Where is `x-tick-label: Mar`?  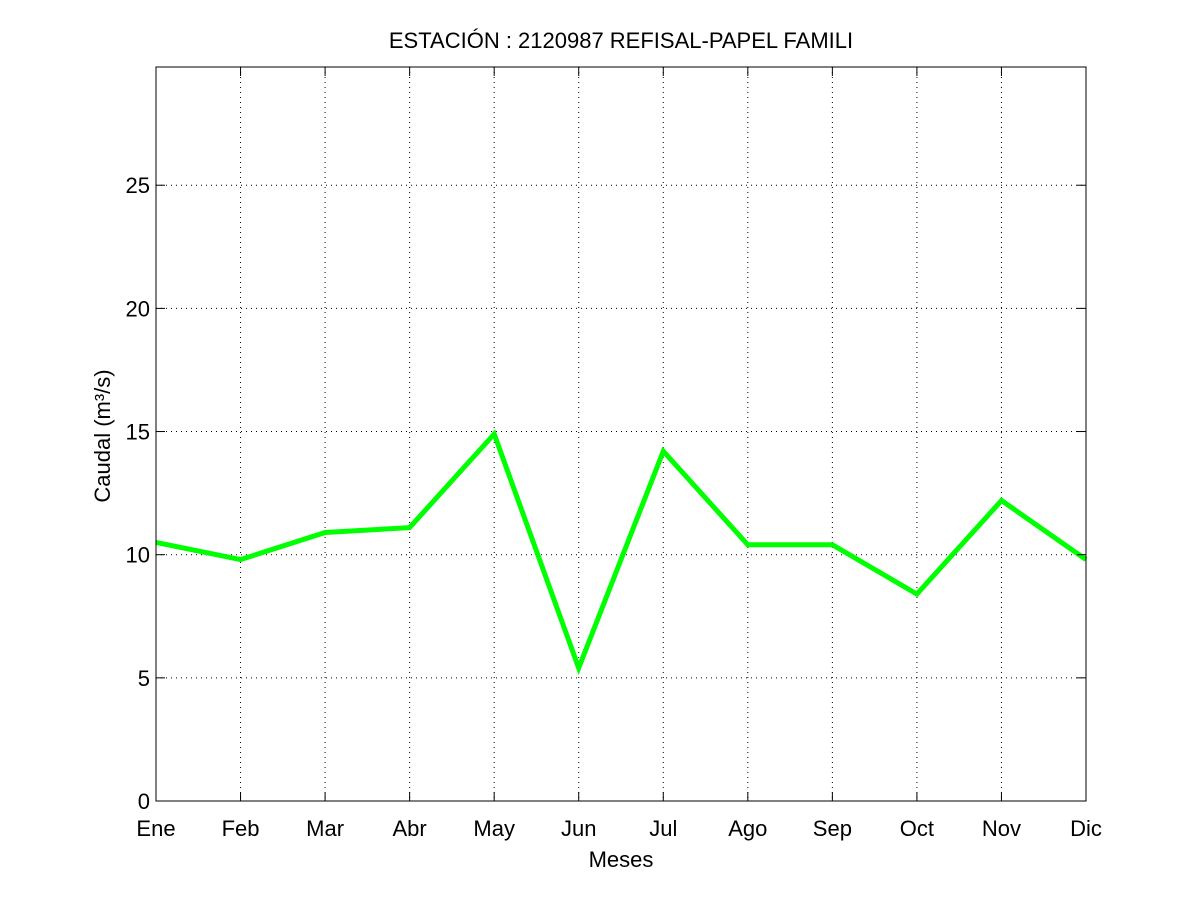
x-tick-label: Mar is located at coordinates (325, 828).